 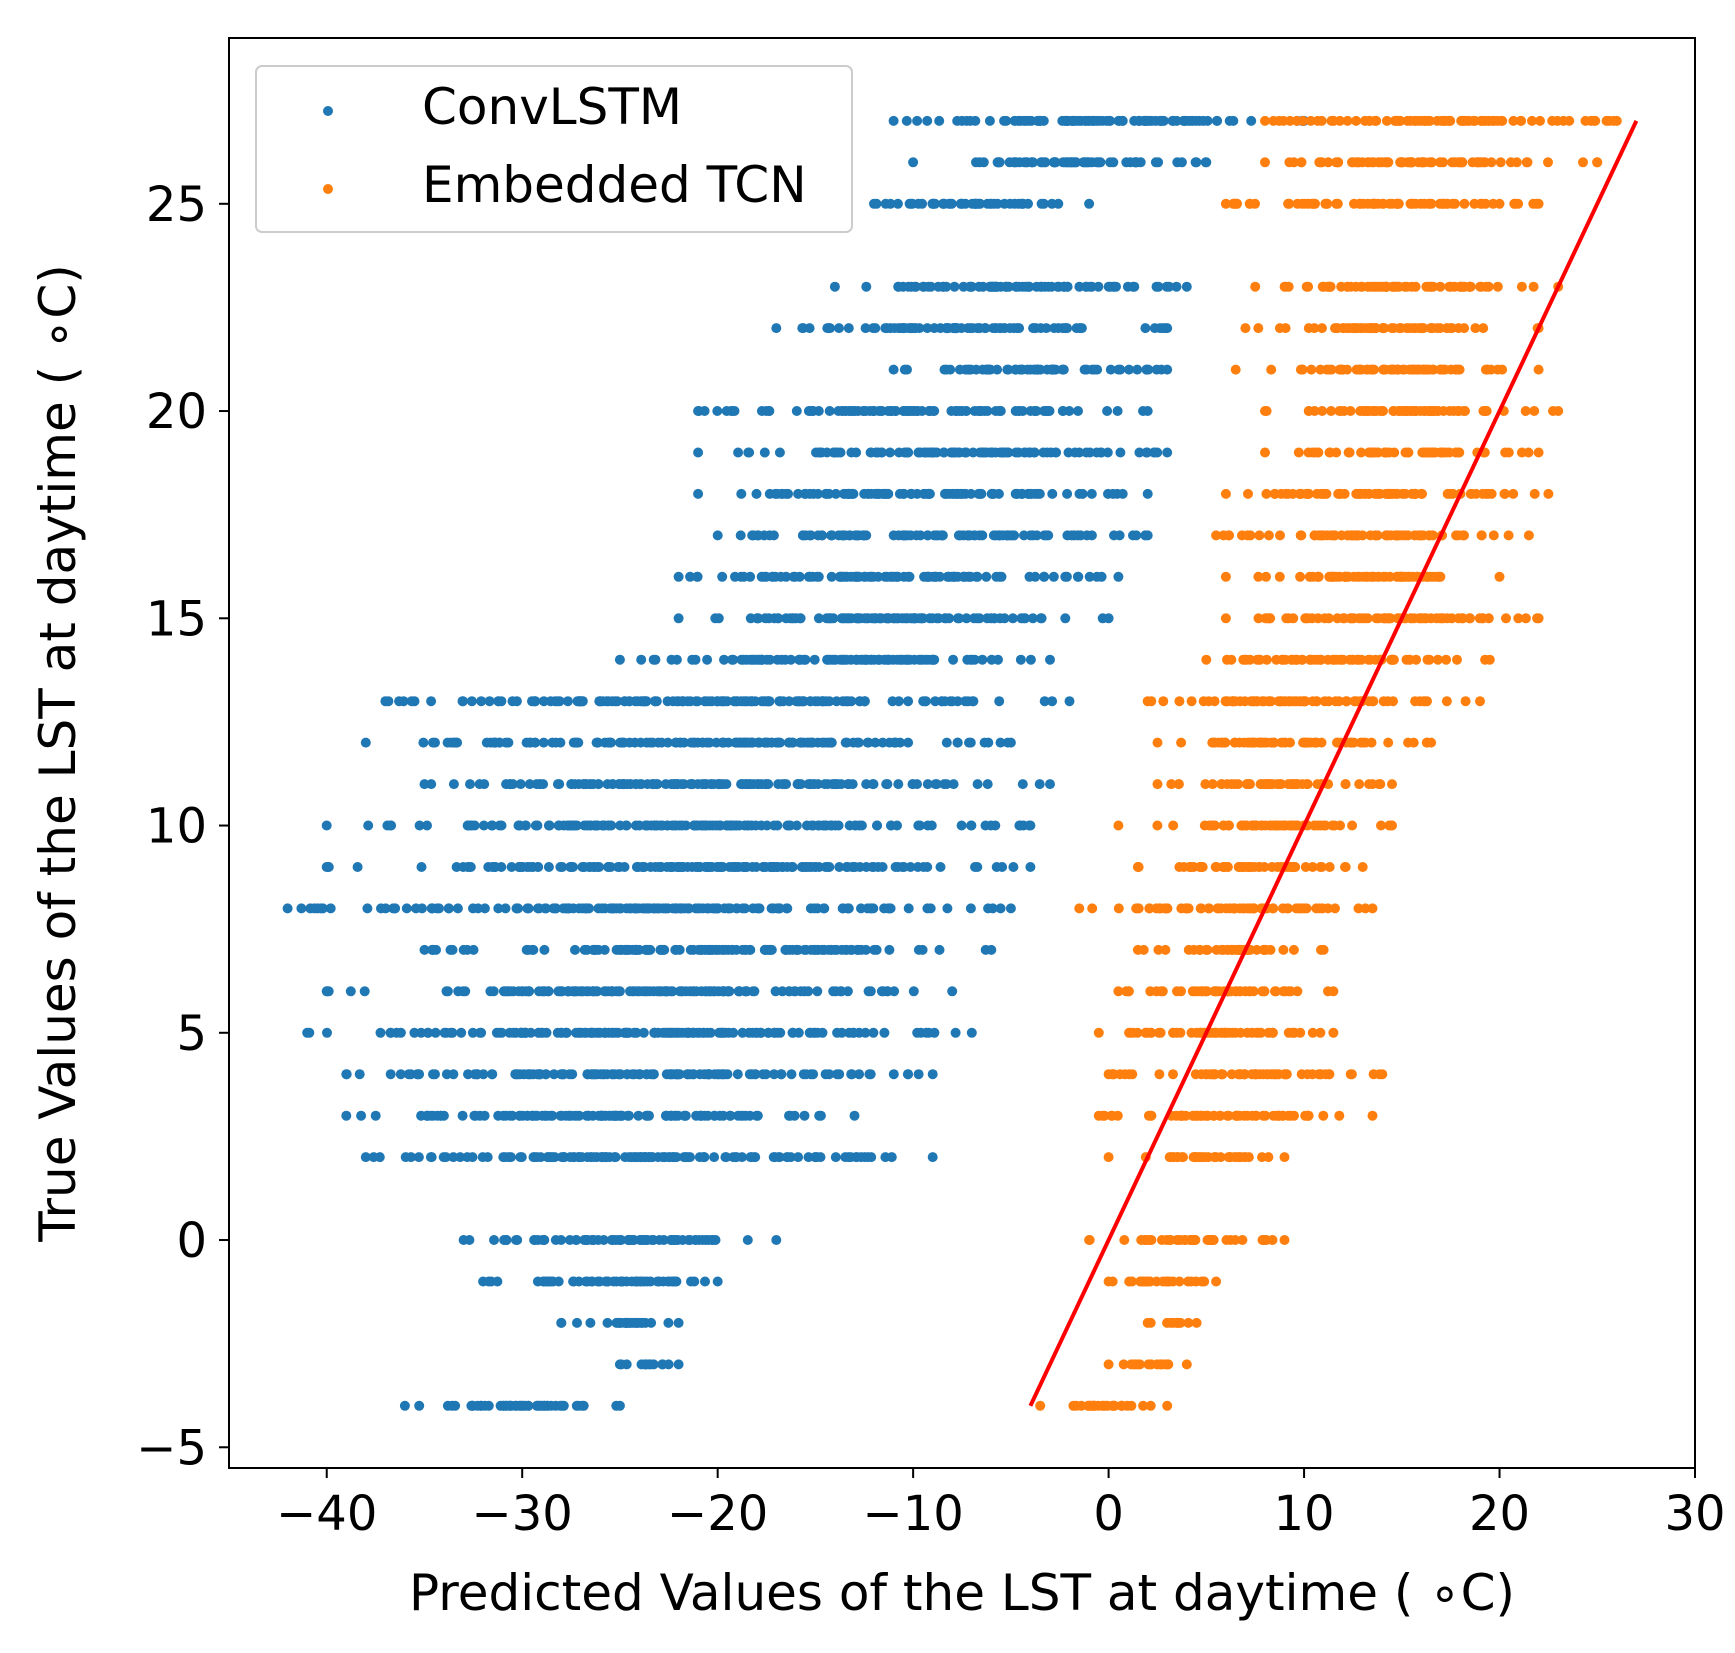 I want to click on legend-label-convlstm: ConvLSTM, so click(x=552, y=107).